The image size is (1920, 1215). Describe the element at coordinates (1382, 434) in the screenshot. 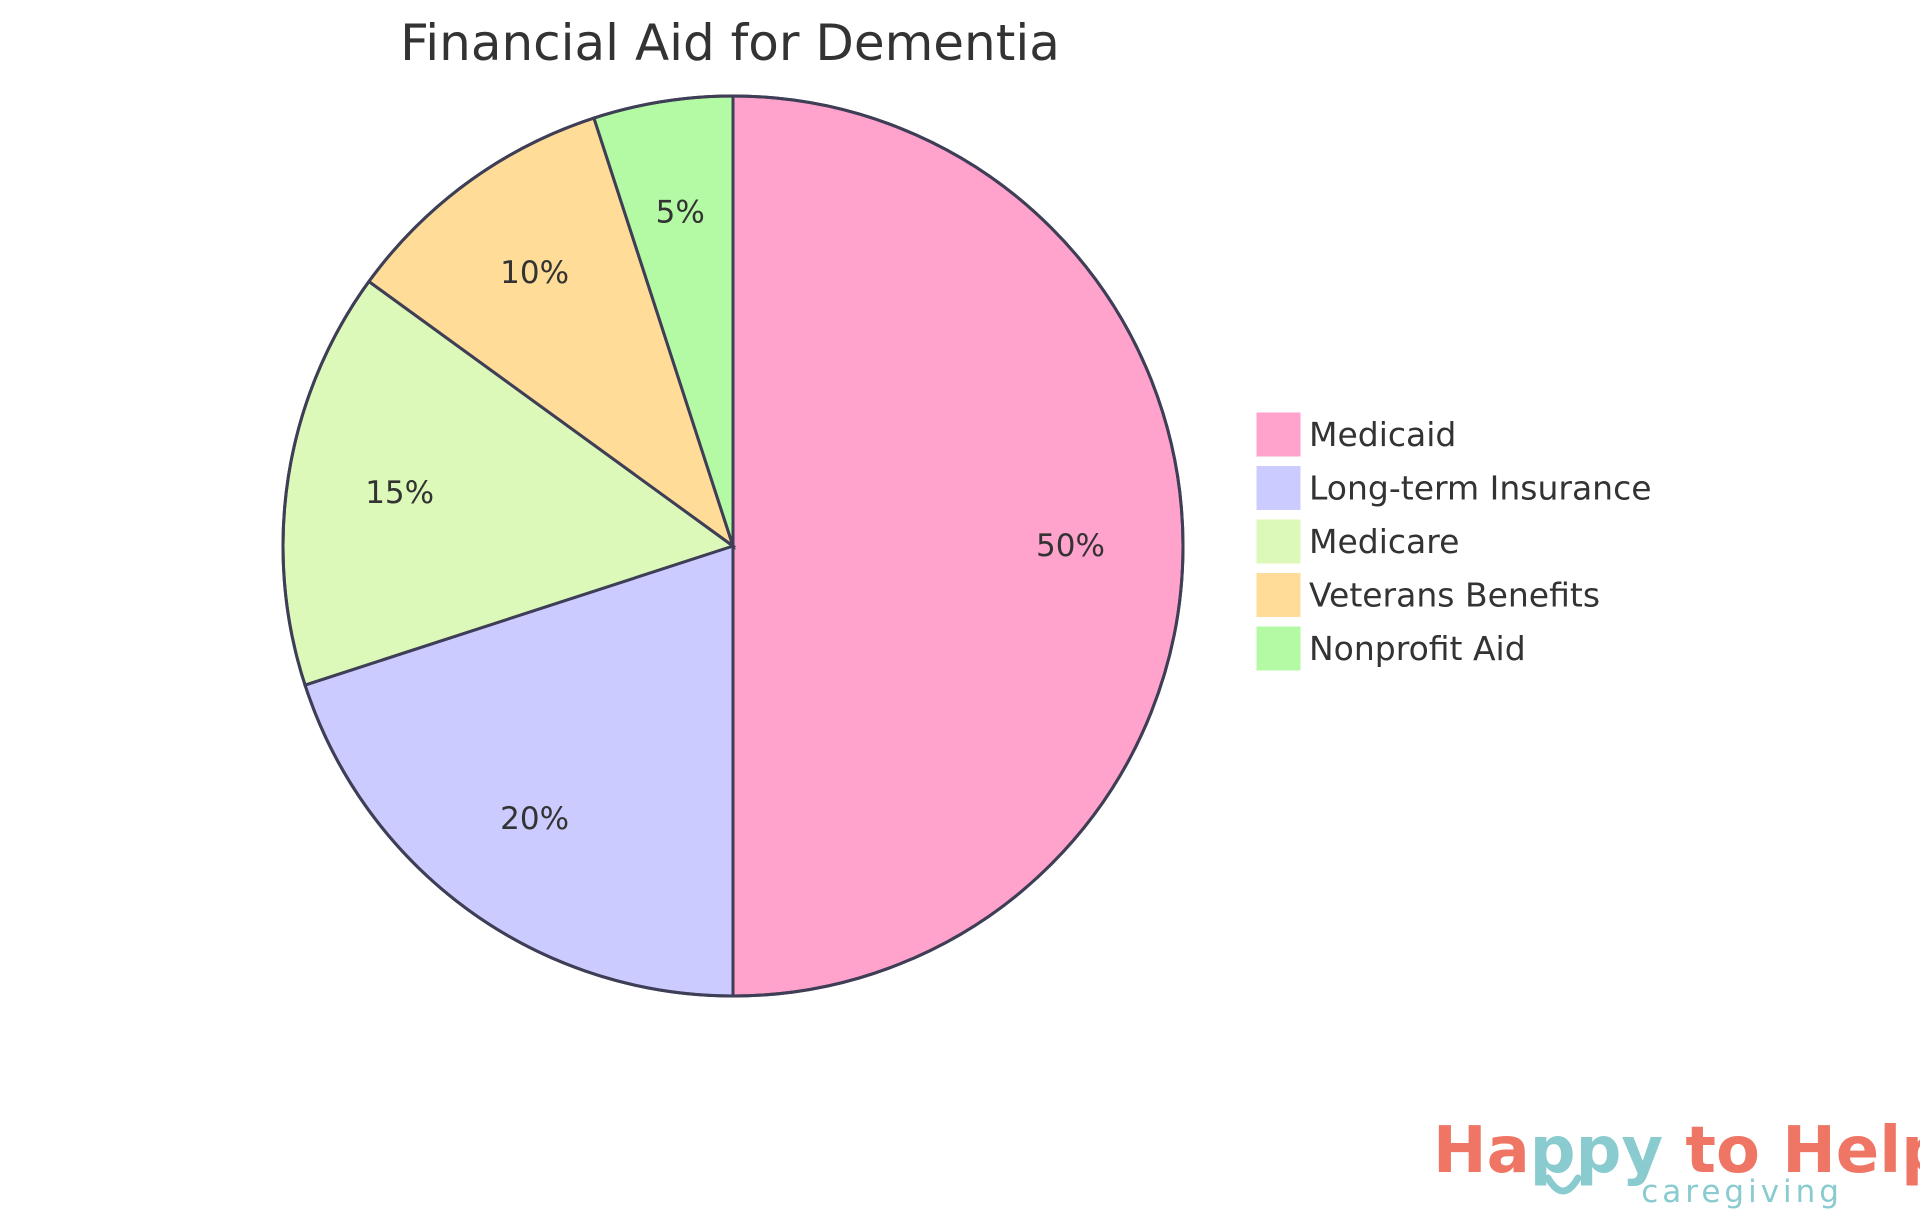

I see `legend-label-medicaid: Medicaid` at that location.